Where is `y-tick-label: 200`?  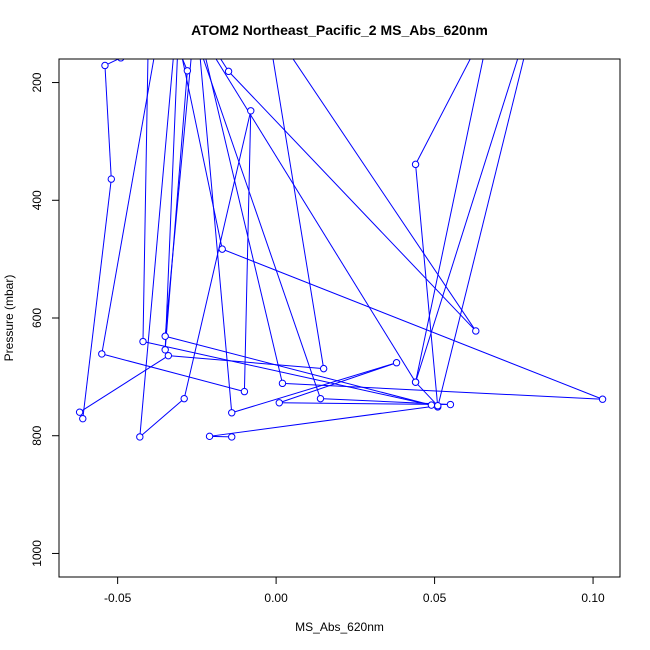
y-tick-label: 200 is located at coordinates (37, 82).